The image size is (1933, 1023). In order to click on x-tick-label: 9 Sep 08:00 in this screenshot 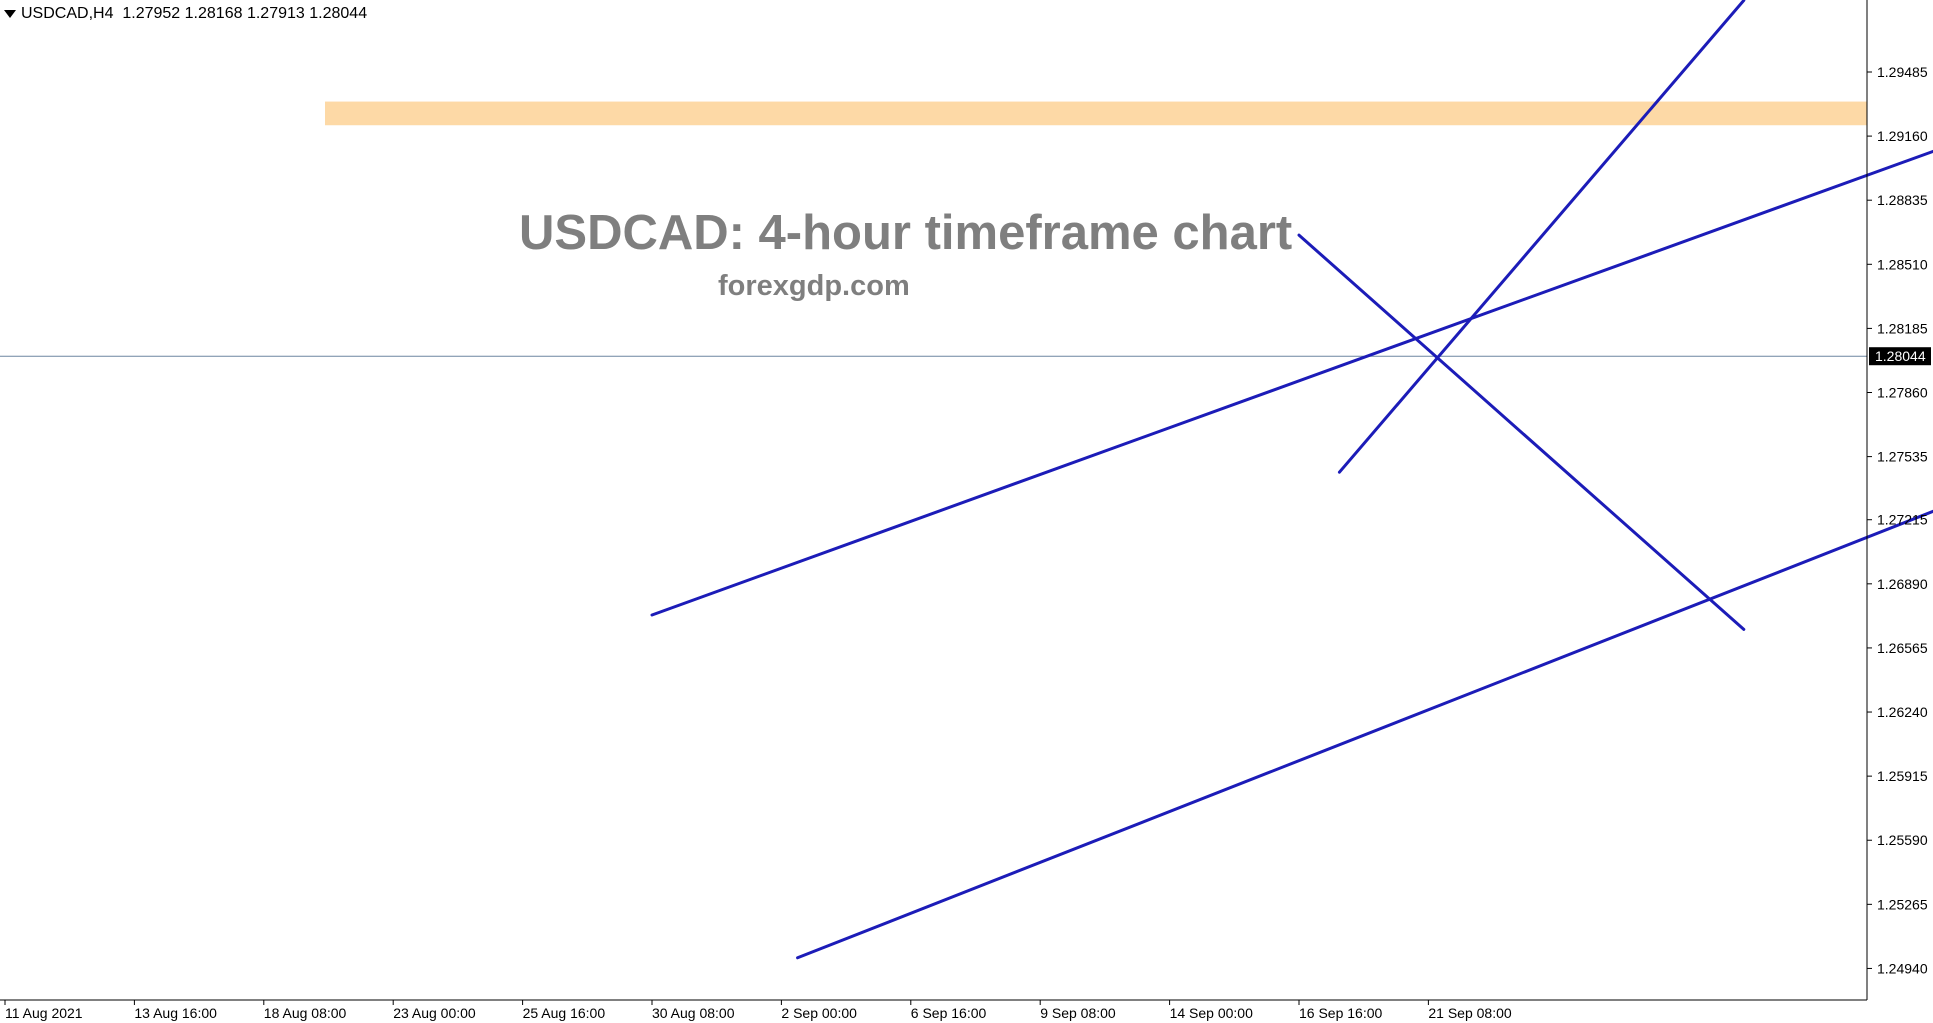, I will do `click(1078, 1013)`.